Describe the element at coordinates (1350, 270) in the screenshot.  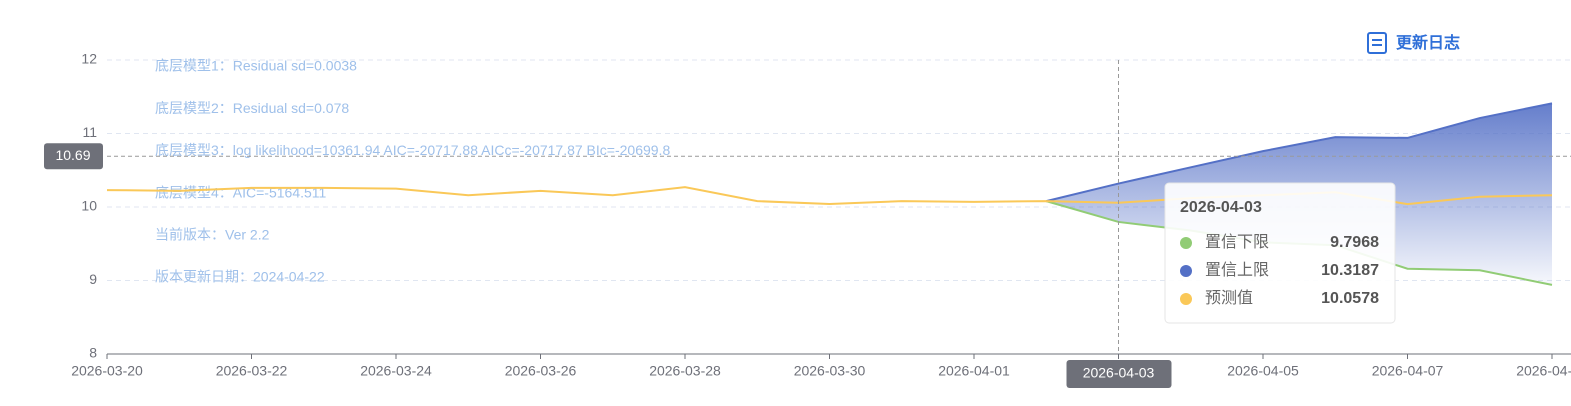
I see `tooltip-value: 10.3187` at that location.